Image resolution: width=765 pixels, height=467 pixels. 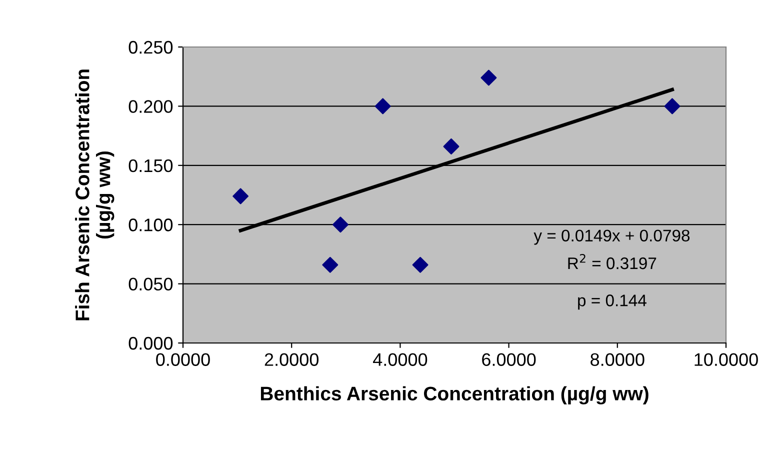 What do you see at coordinates (612, 302) in the screenshot?
I see `annotation: p = 0.144` at bounding box center [612, 302].